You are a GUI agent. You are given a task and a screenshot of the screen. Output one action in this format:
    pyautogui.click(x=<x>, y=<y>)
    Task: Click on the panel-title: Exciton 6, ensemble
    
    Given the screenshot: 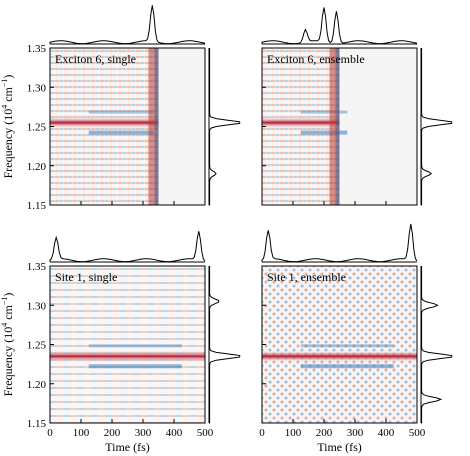 What is the action you would take?
    pyautogui.click(x=316, y=59)
    